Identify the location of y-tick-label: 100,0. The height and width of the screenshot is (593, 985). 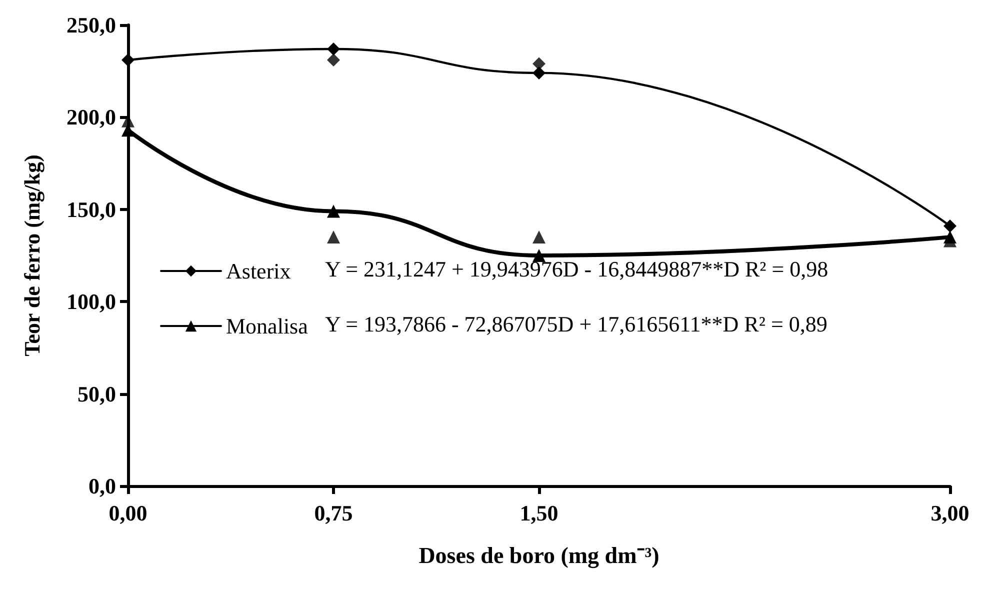
(91, 301).